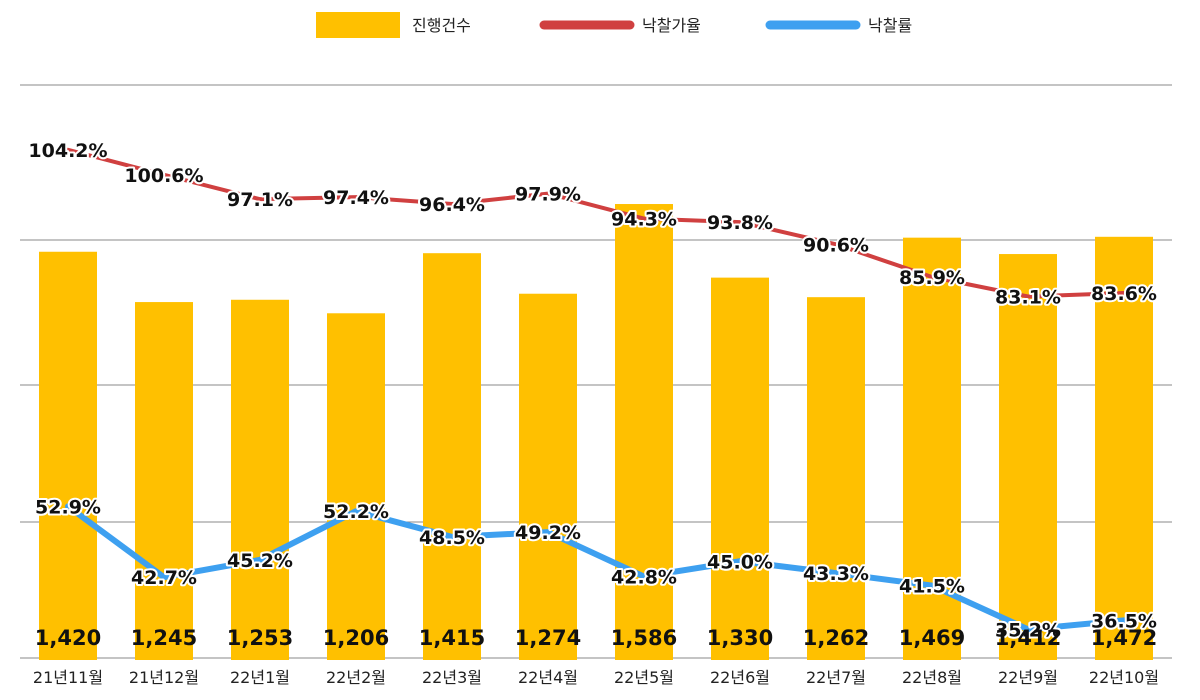  Describe the element at coordinates (740, 223) in the screenshot. I see `line-data-label: 93.8%` at that location.